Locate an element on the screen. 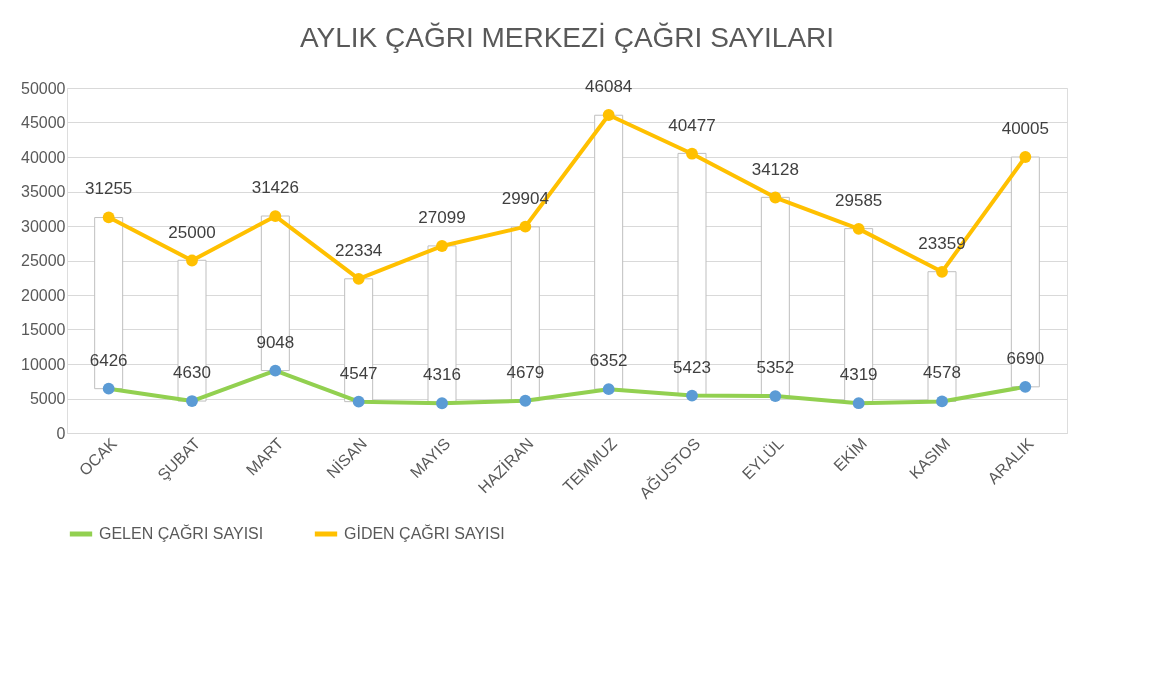 The height and width of the screenshot is (684, 1174). data-label: 4547 is located at coordinates (358, 373).